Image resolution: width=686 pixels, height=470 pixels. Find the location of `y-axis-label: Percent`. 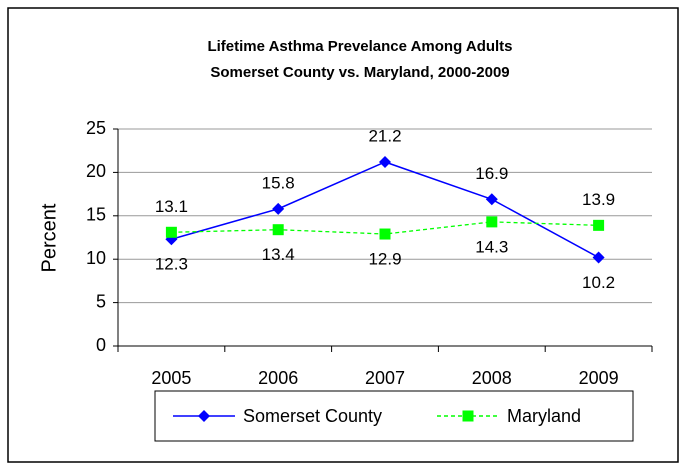

y-axis-label: Percent is located at coordinates (49, 237).